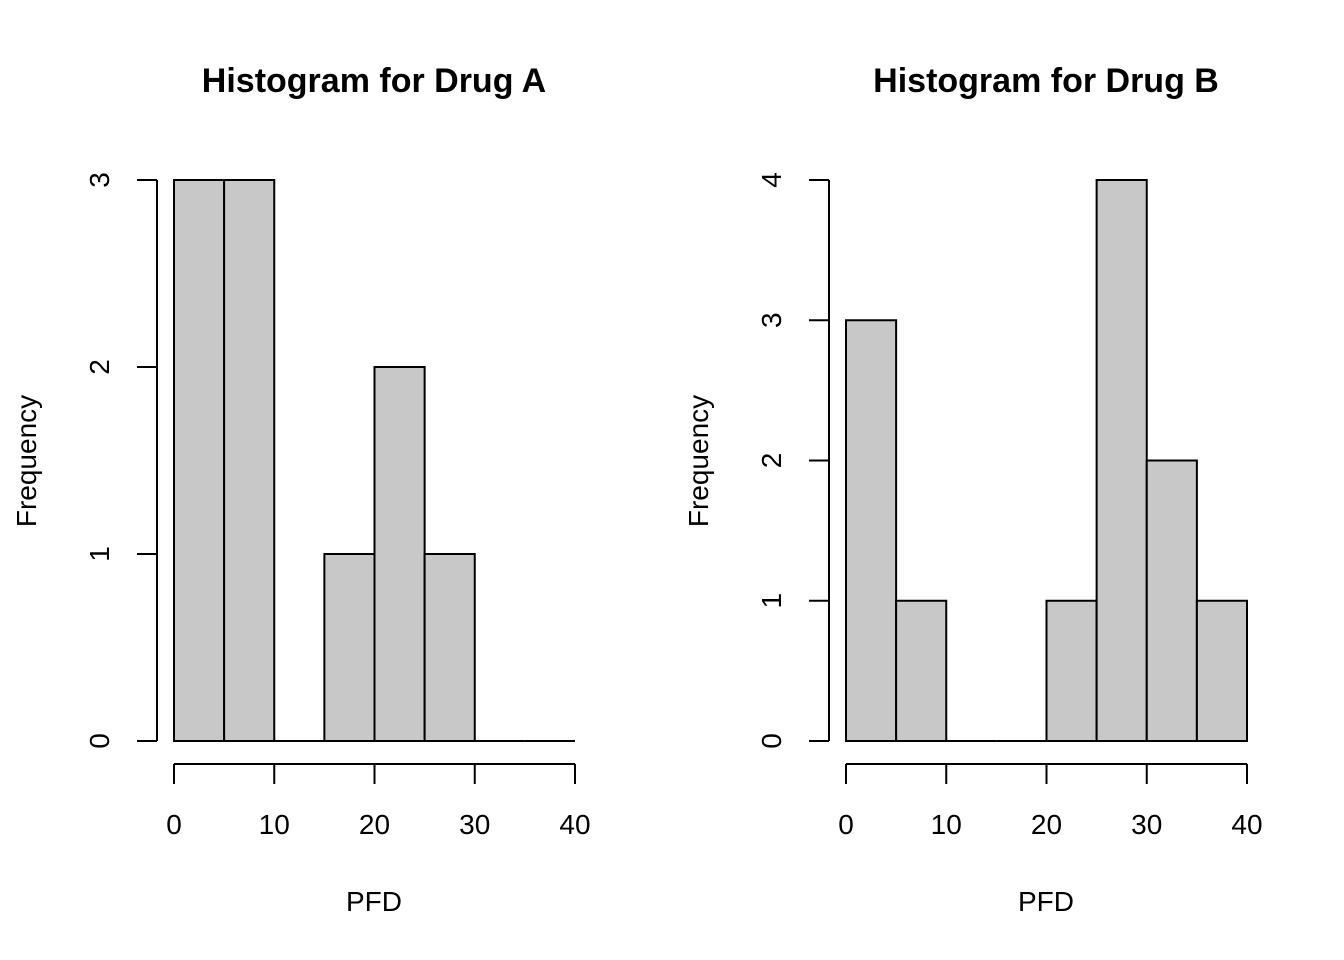  Describe the element at coordinates (121, 460) in the screenshot. I see `y-axis: 0 1 2 3` at that location.